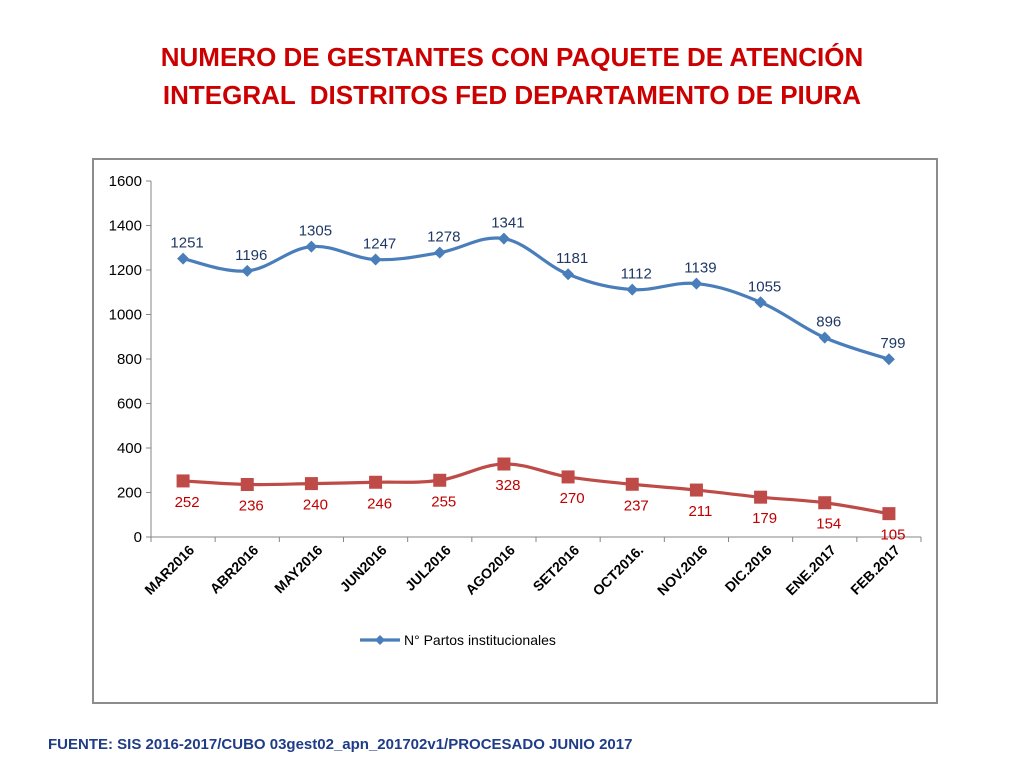 Image resolution: width=1024 pixels, height=768 pixels. I want to click on x-tick-label: JUN2016, so click(363, 568).